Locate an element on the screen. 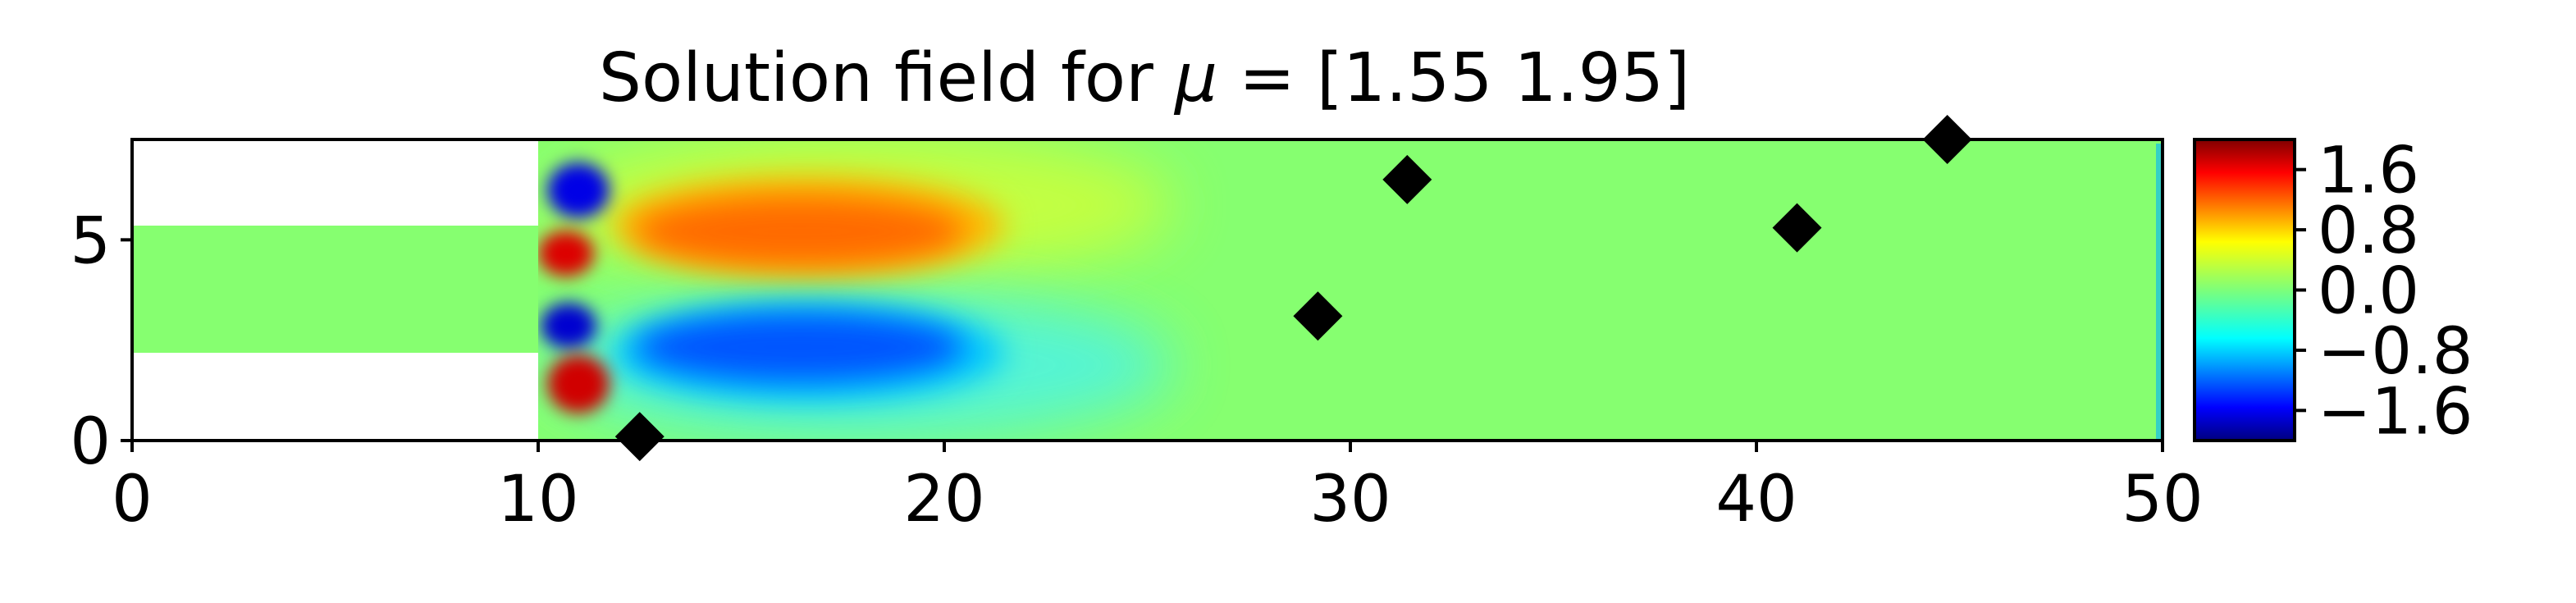 The image size is (2576, 603). inlet-channel-field is located at coordinates (335, 289).